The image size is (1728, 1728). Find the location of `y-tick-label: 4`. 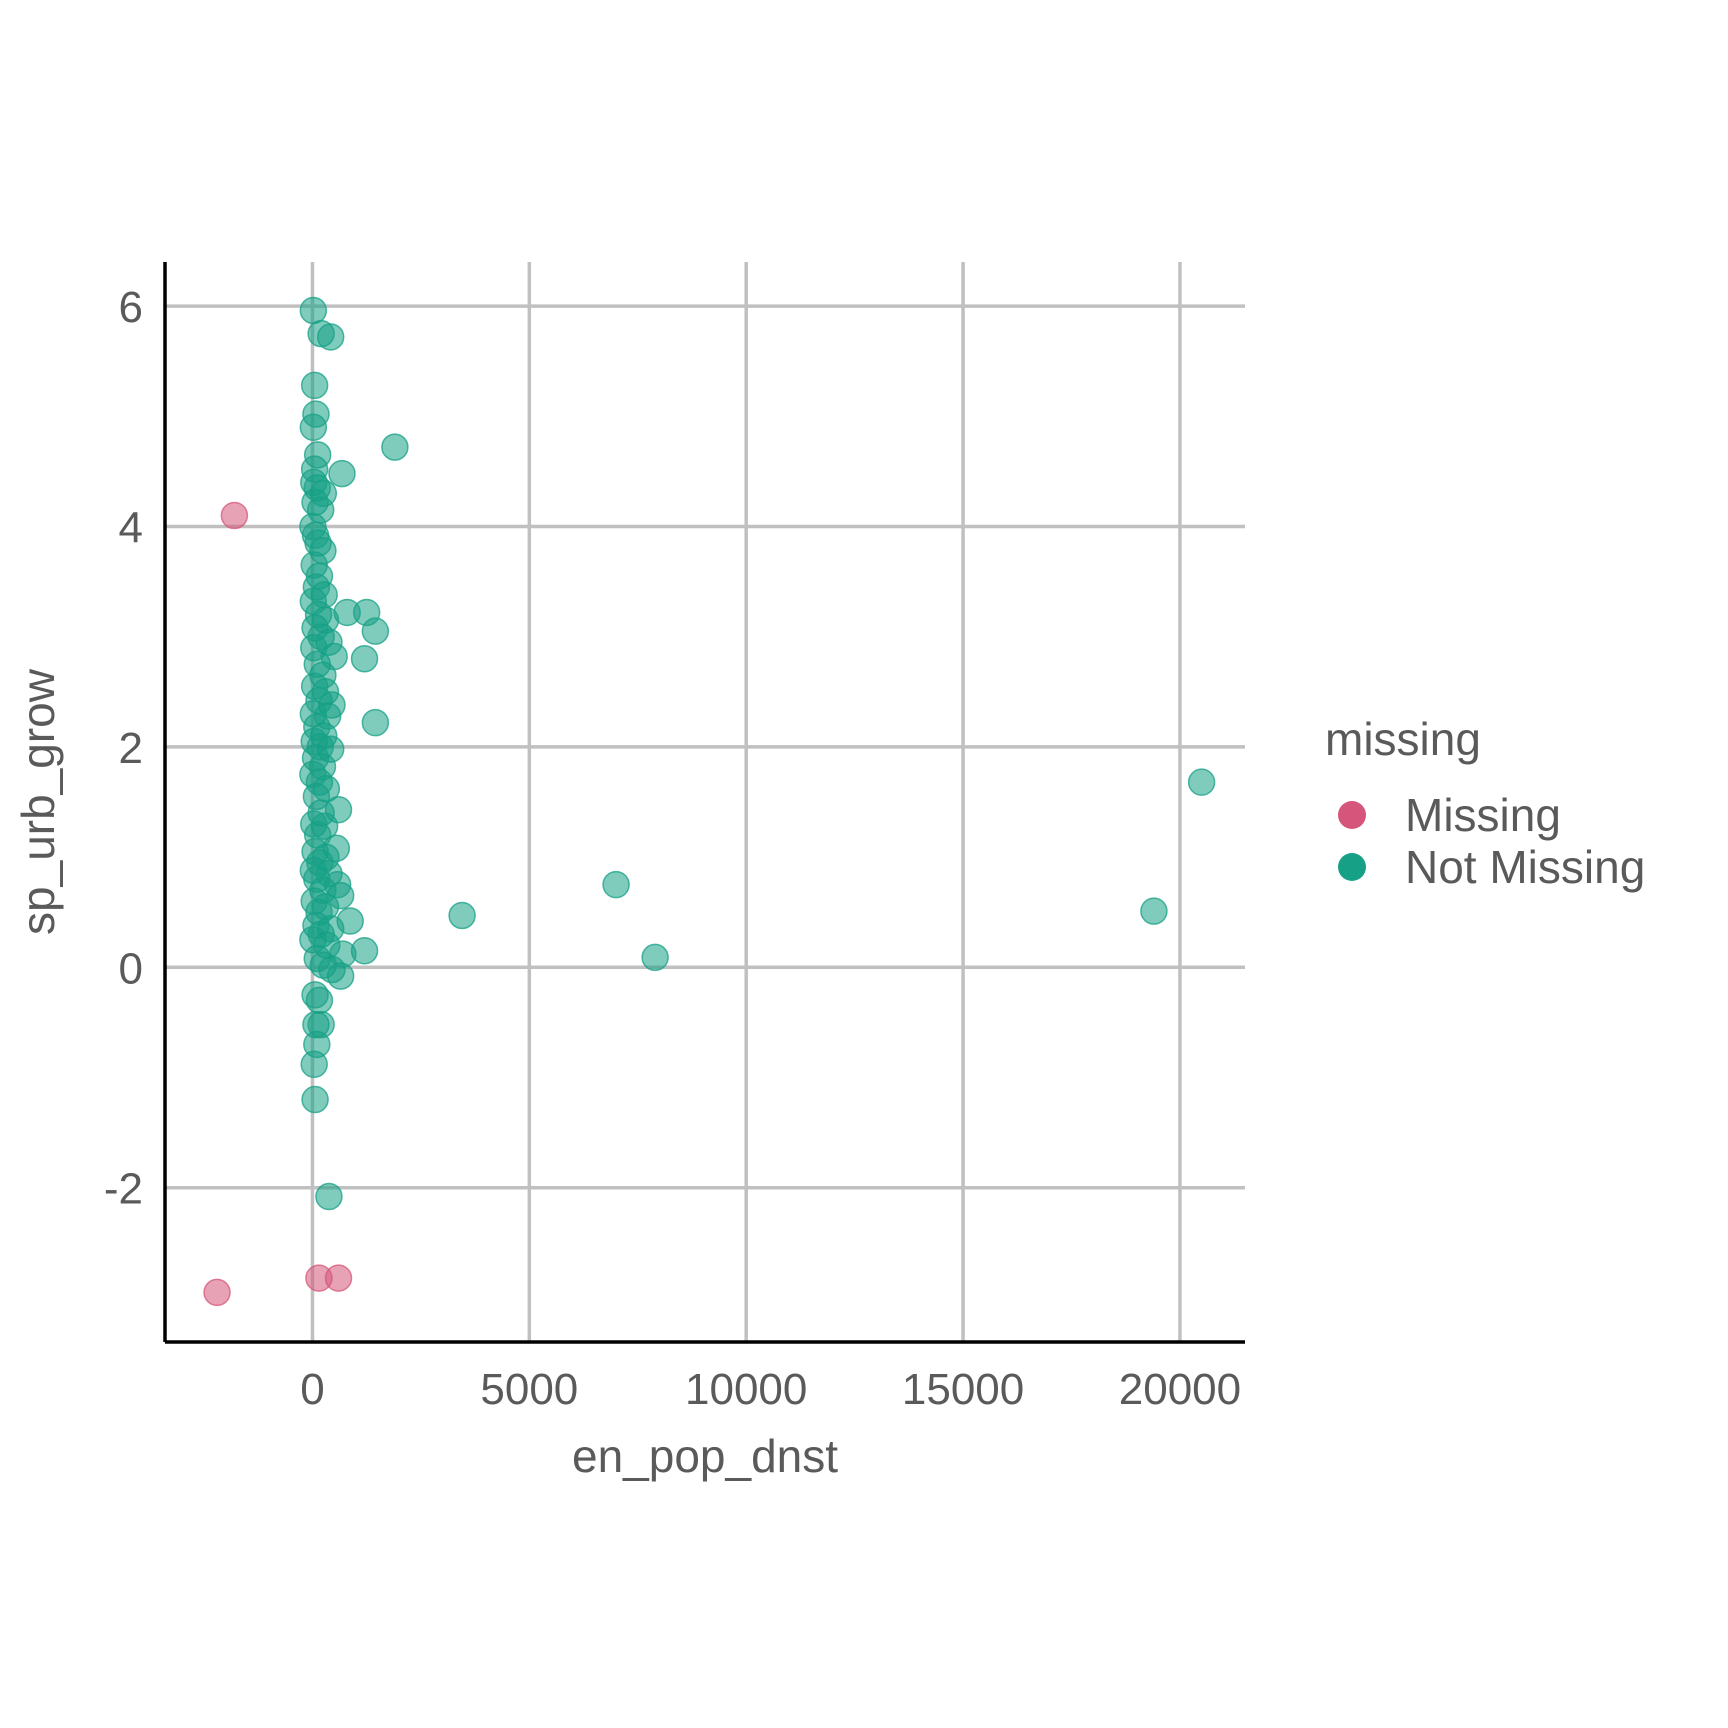

y-tick-label: 4 is located at coordinates (131, 527).